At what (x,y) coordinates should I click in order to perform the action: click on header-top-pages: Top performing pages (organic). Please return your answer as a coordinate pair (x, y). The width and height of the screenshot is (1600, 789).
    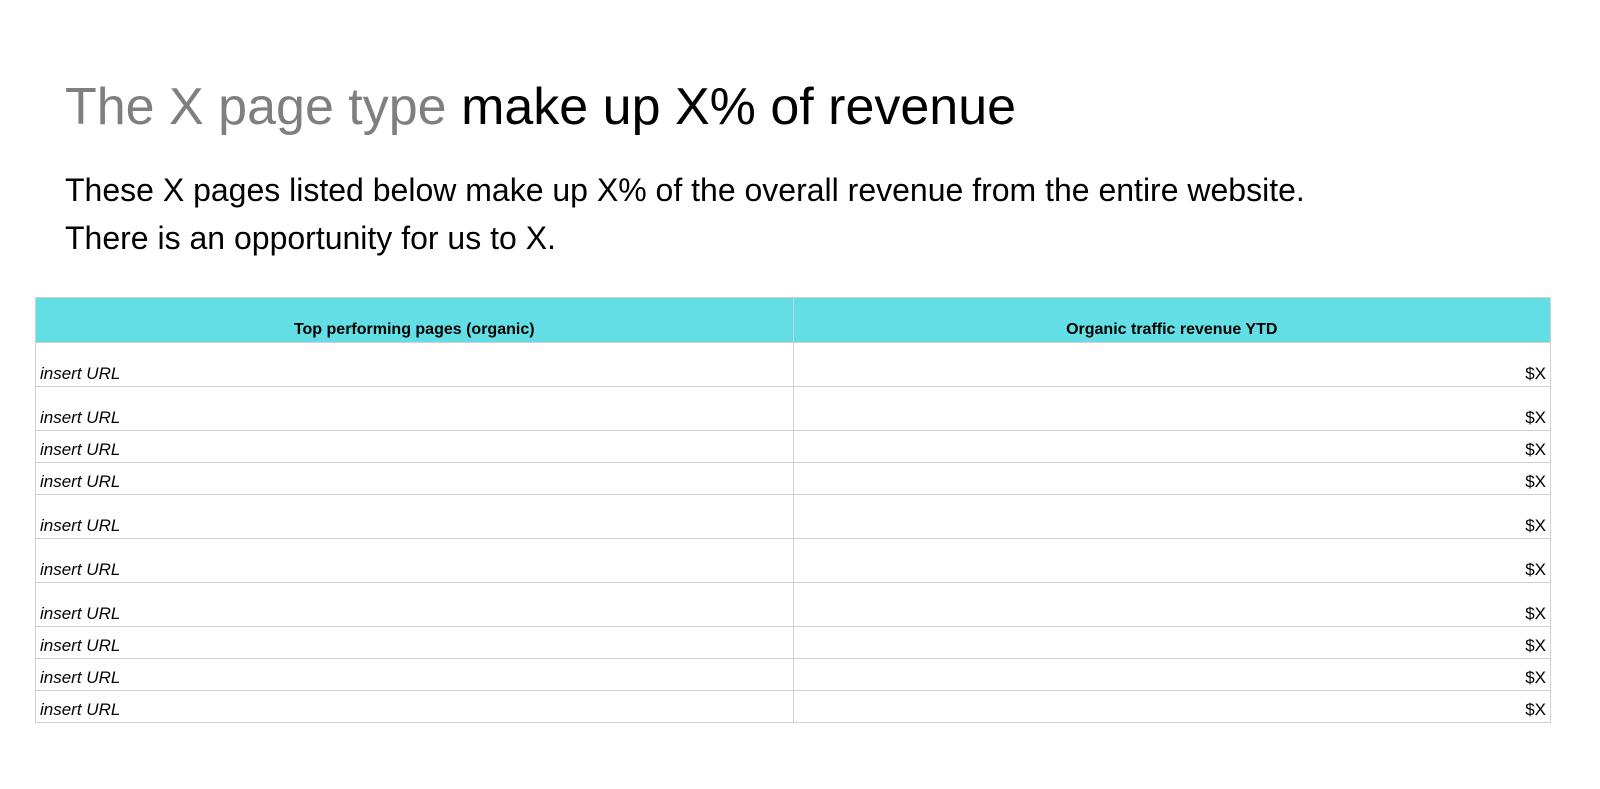
    Looking at the image, I should click on (414, 320).